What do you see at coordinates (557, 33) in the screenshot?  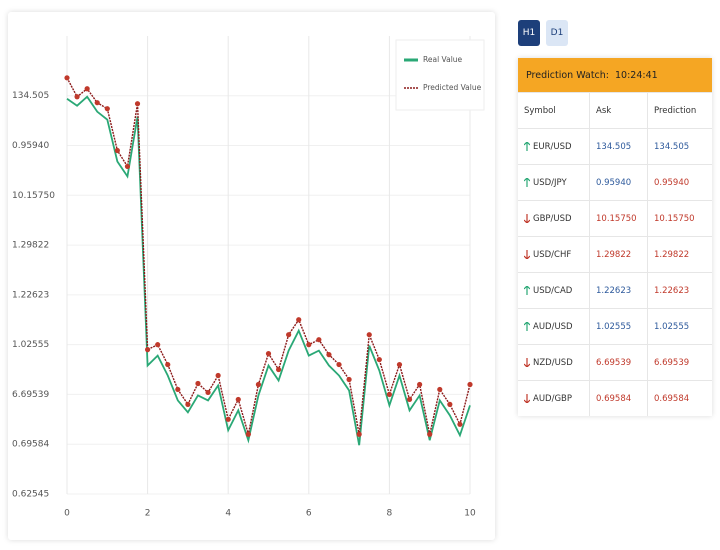 I see `timeframe-button: D1` at bounding box center [557, 33].